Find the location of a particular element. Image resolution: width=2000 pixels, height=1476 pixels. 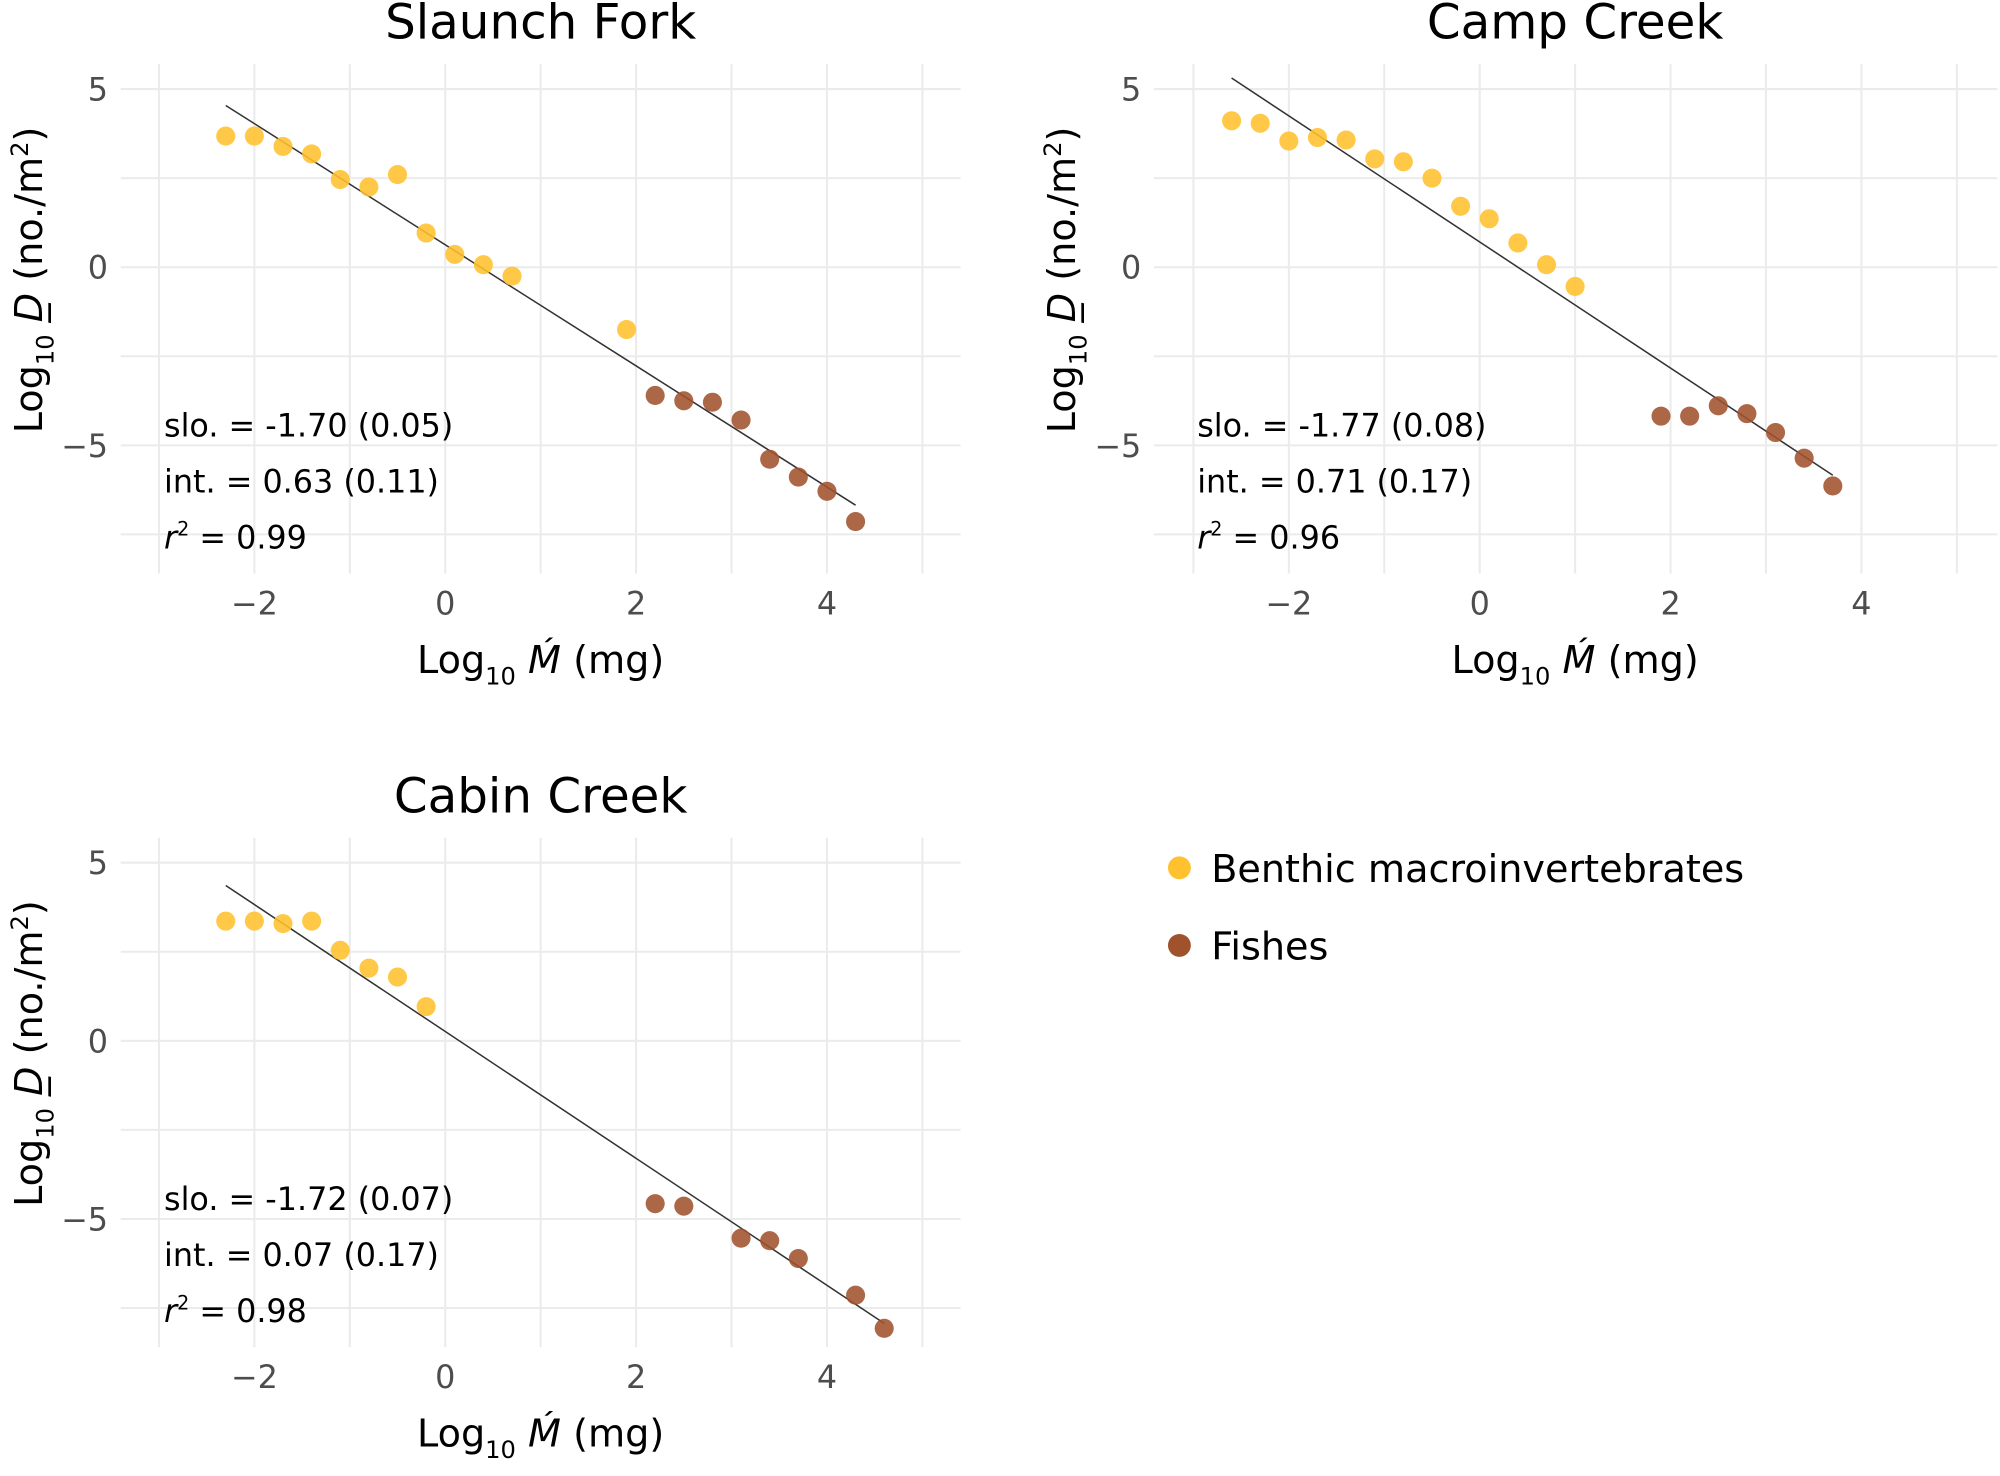

r2-annotation: r2 = 0.98 is located at coordinates (235, 1311).